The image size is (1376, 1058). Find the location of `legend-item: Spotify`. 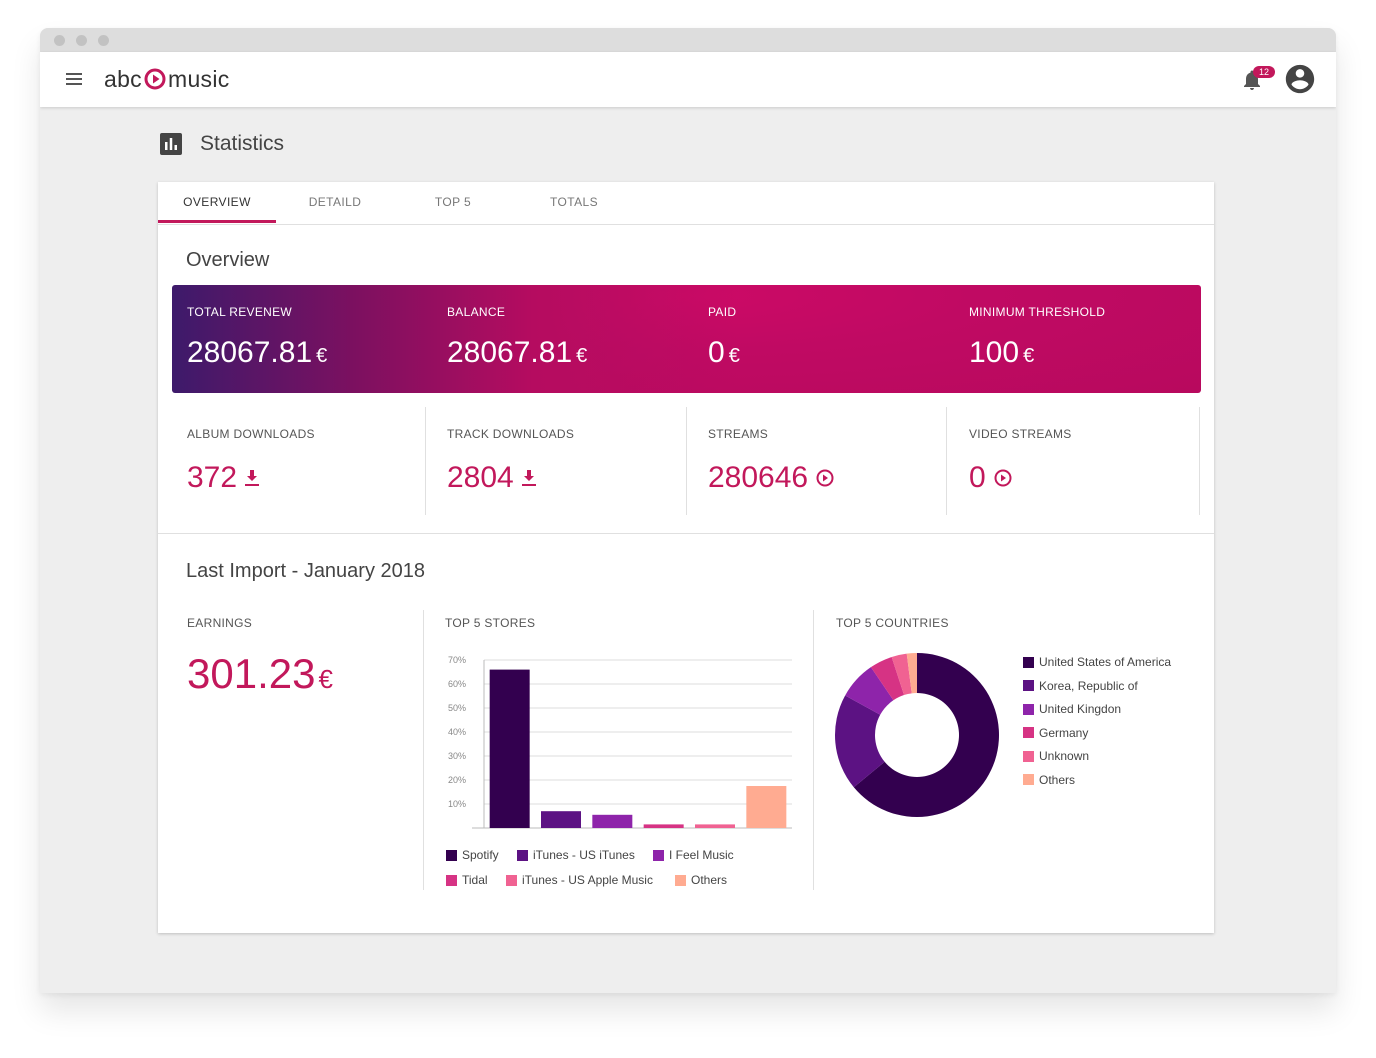

legend-item: Spotify is located at coordinates (472, 855).